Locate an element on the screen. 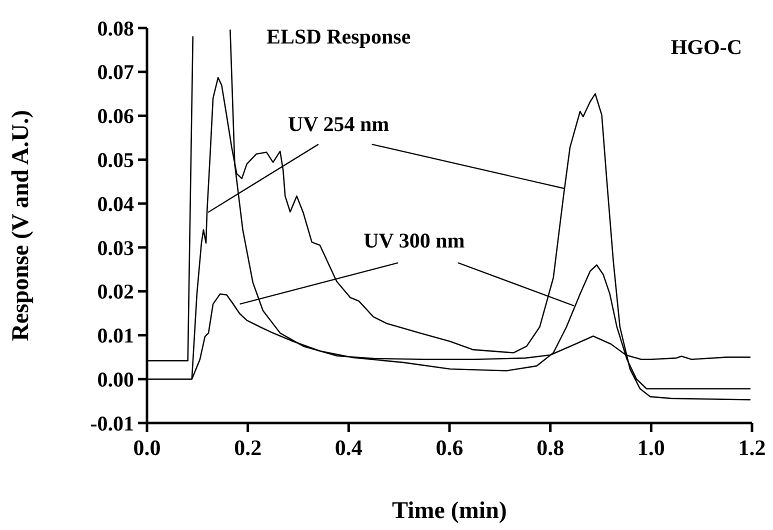 The width and height of the screenshot is (773, 530). x-tick-label: 1.0 is located at coordinates (651, 447).